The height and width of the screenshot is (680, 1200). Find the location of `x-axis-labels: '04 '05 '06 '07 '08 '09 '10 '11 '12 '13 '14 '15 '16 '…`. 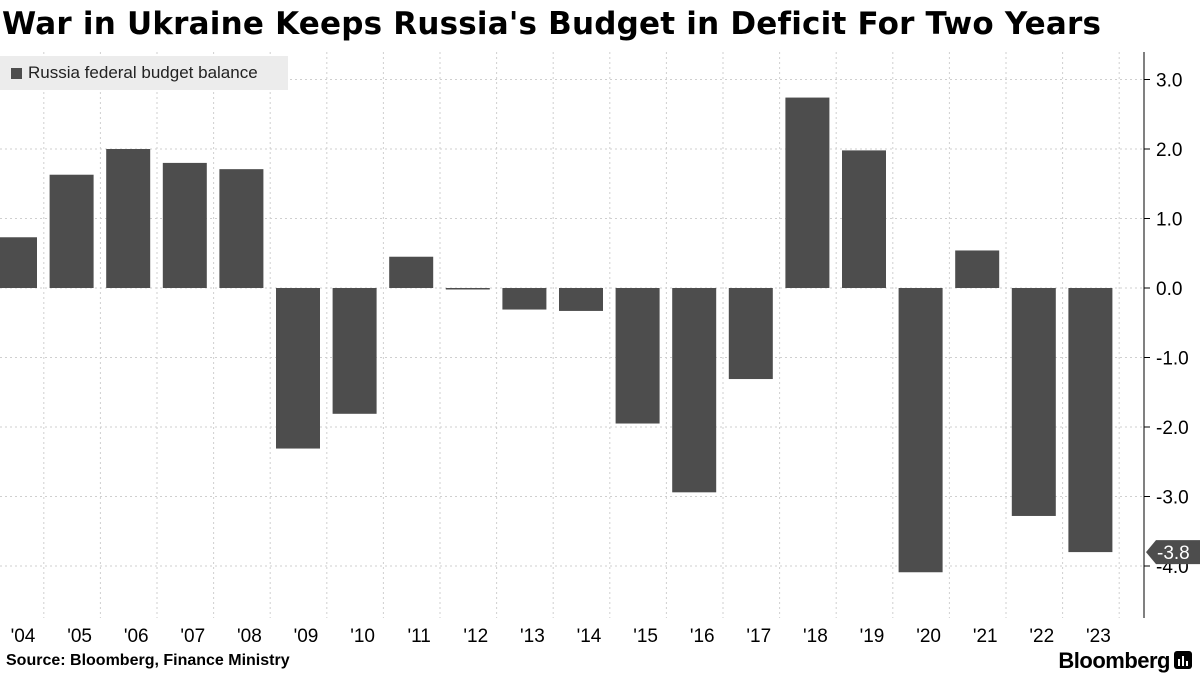

x-axis-labels: '04 '05 '06 '07 '08 '09 '10 '11 '12 '13 '14 '15 '16 '… is located at coordinates (561, 636).